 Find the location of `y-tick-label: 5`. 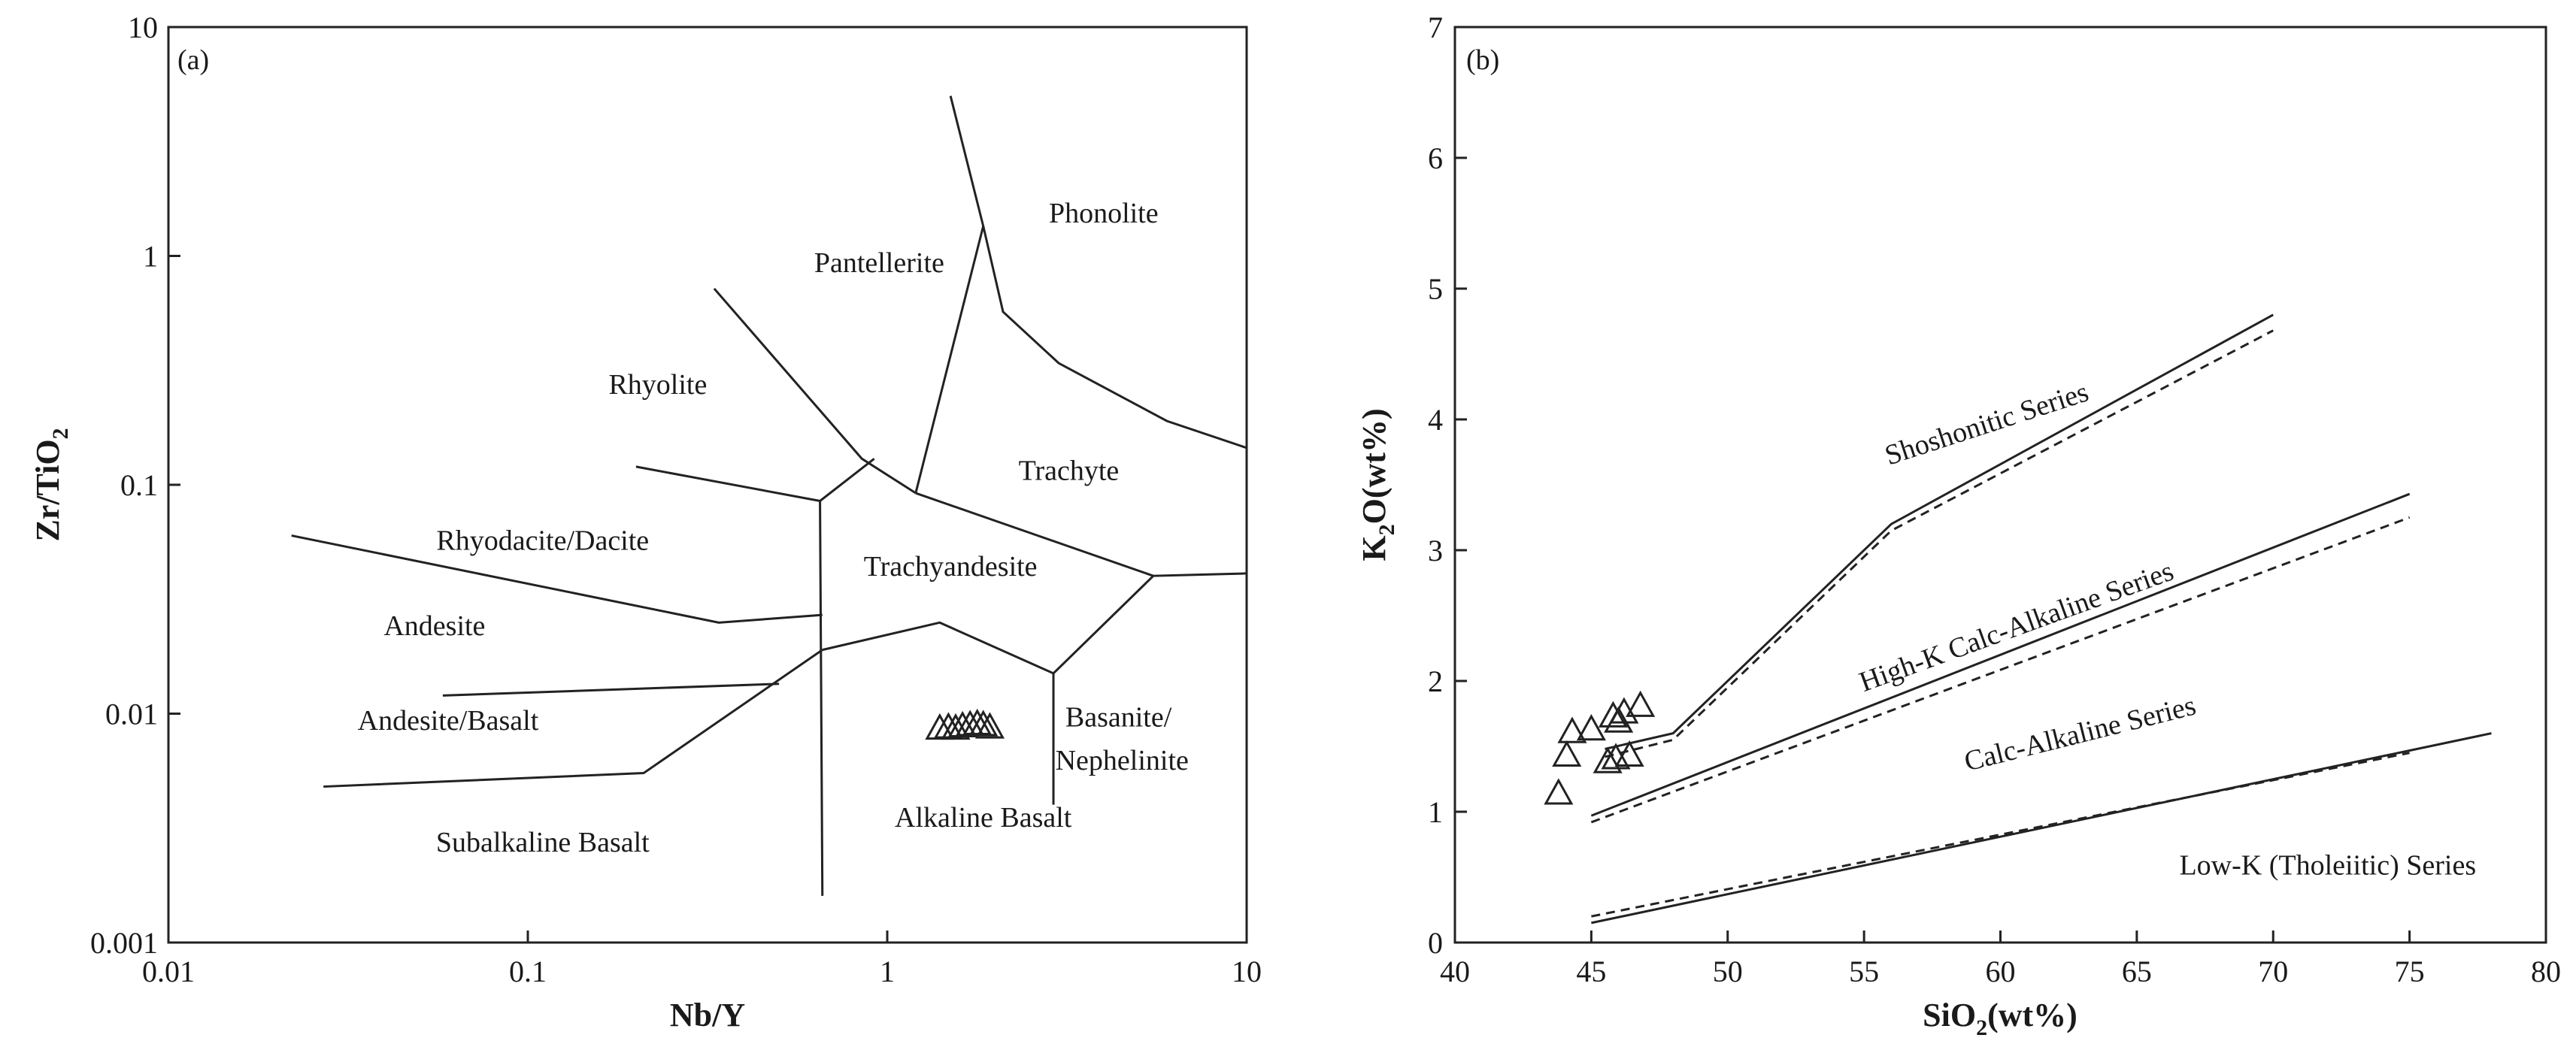

y-tick-label: 5 is located at coordinates (1435, 289).